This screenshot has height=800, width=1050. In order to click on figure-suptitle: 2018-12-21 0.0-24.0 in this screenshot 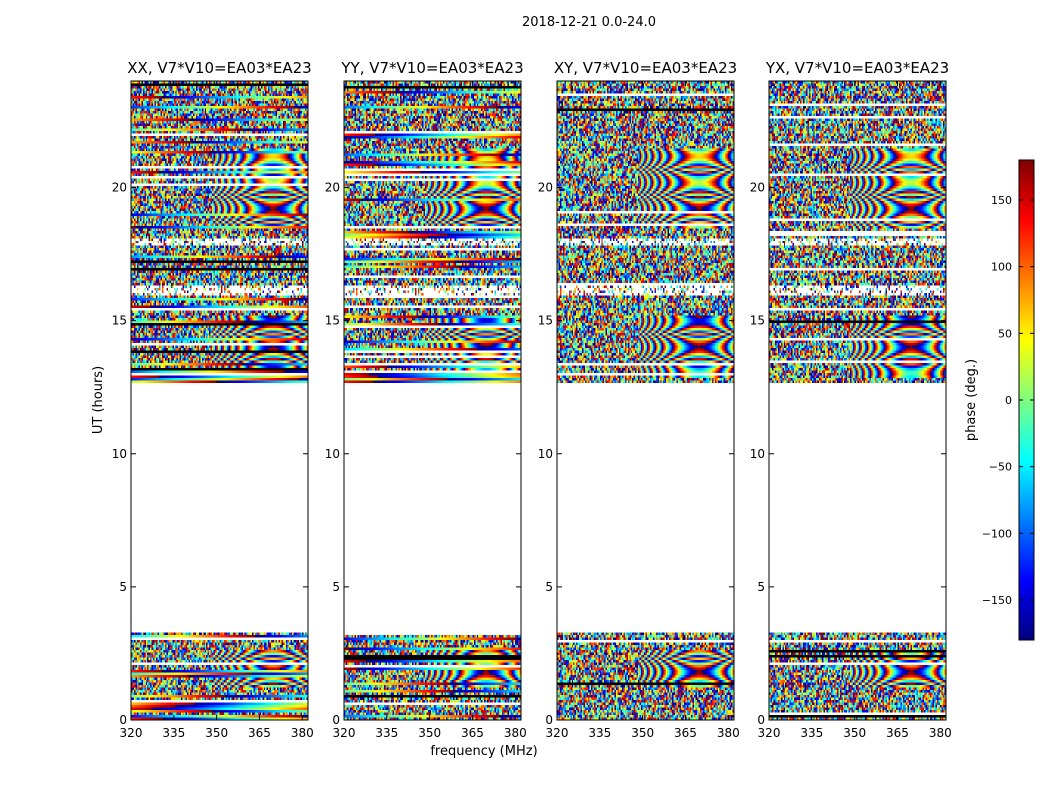, I will do `click(589, 22)`.